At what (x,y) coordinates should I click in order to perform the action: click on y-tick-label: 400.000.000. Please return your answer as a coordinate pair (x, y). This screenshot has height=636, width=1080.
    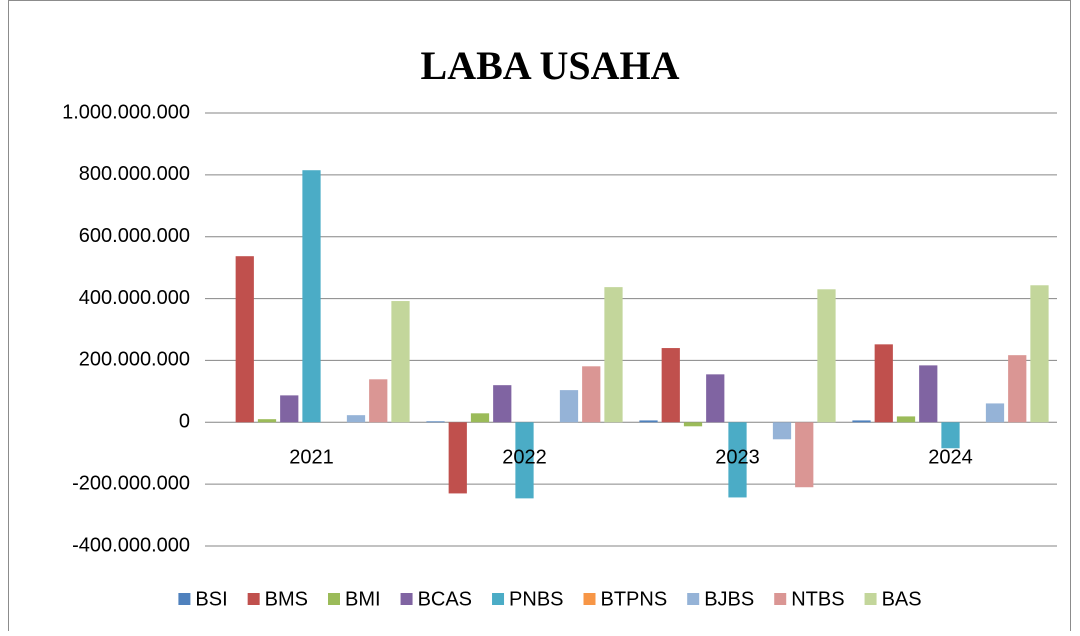
    Looking at the image, I should click on (134, 298).